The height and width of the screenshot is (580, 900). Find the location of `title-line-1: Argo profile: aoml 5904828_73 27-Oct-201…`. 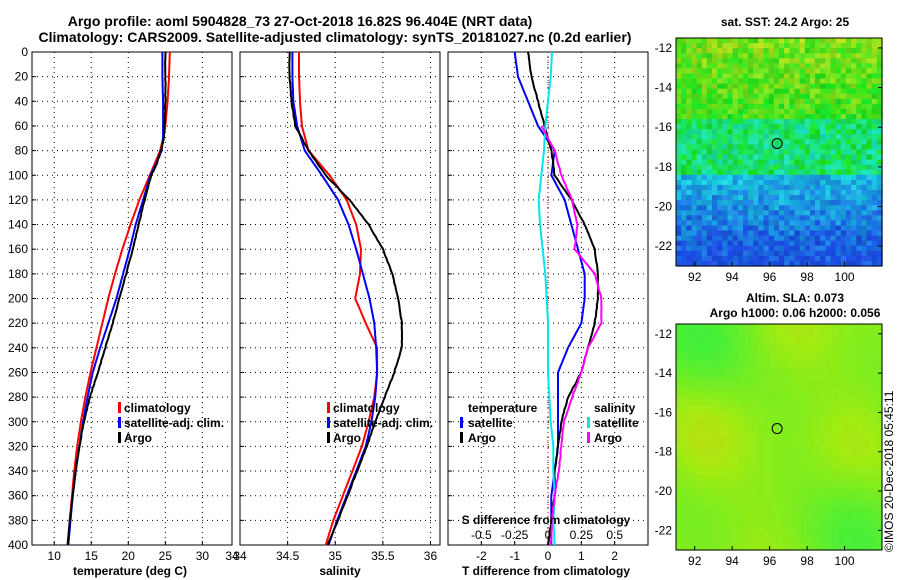

title-line-1: Argo profile: aoml 5904828_73 27-Oct-201… is located at coordinates (300, 21).